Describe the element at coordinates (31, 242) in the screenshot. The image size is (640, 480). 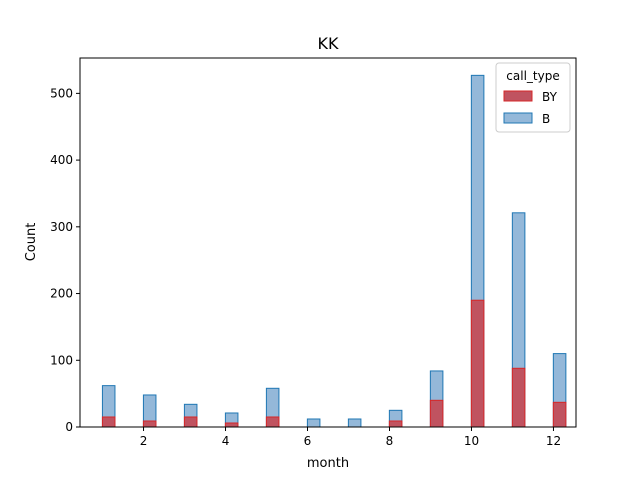
I see `y-axis-label: Count` at that location.